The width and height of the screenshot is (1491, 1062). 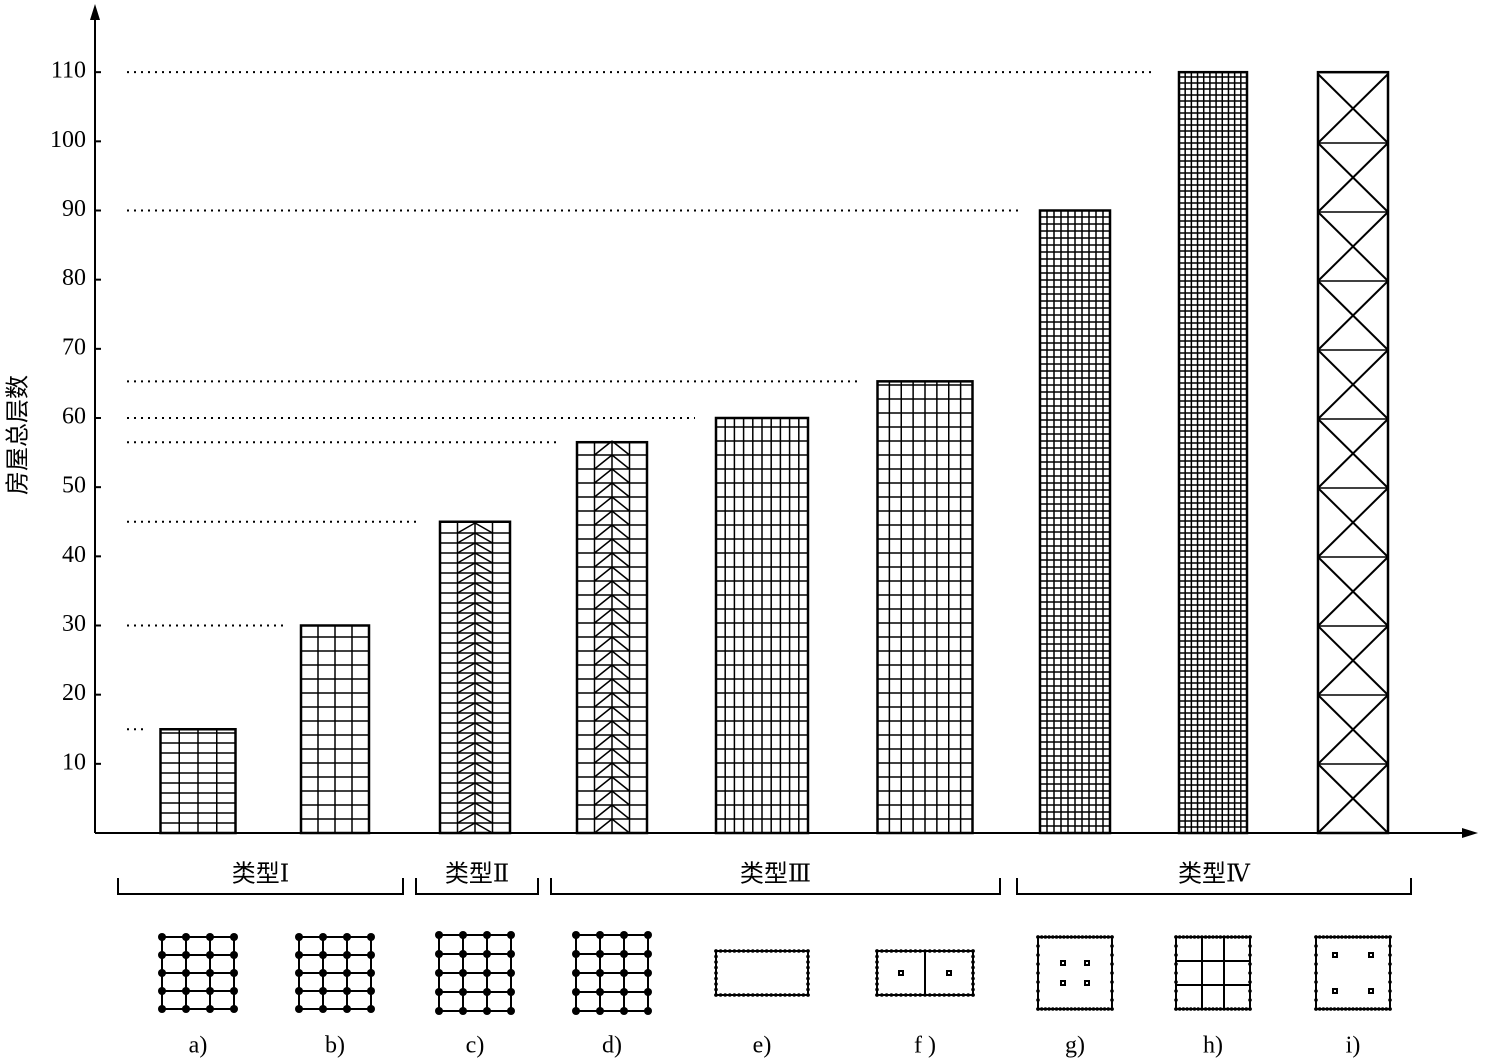 I want to click on y-tick-label: 60, so click(x=74, y=417).